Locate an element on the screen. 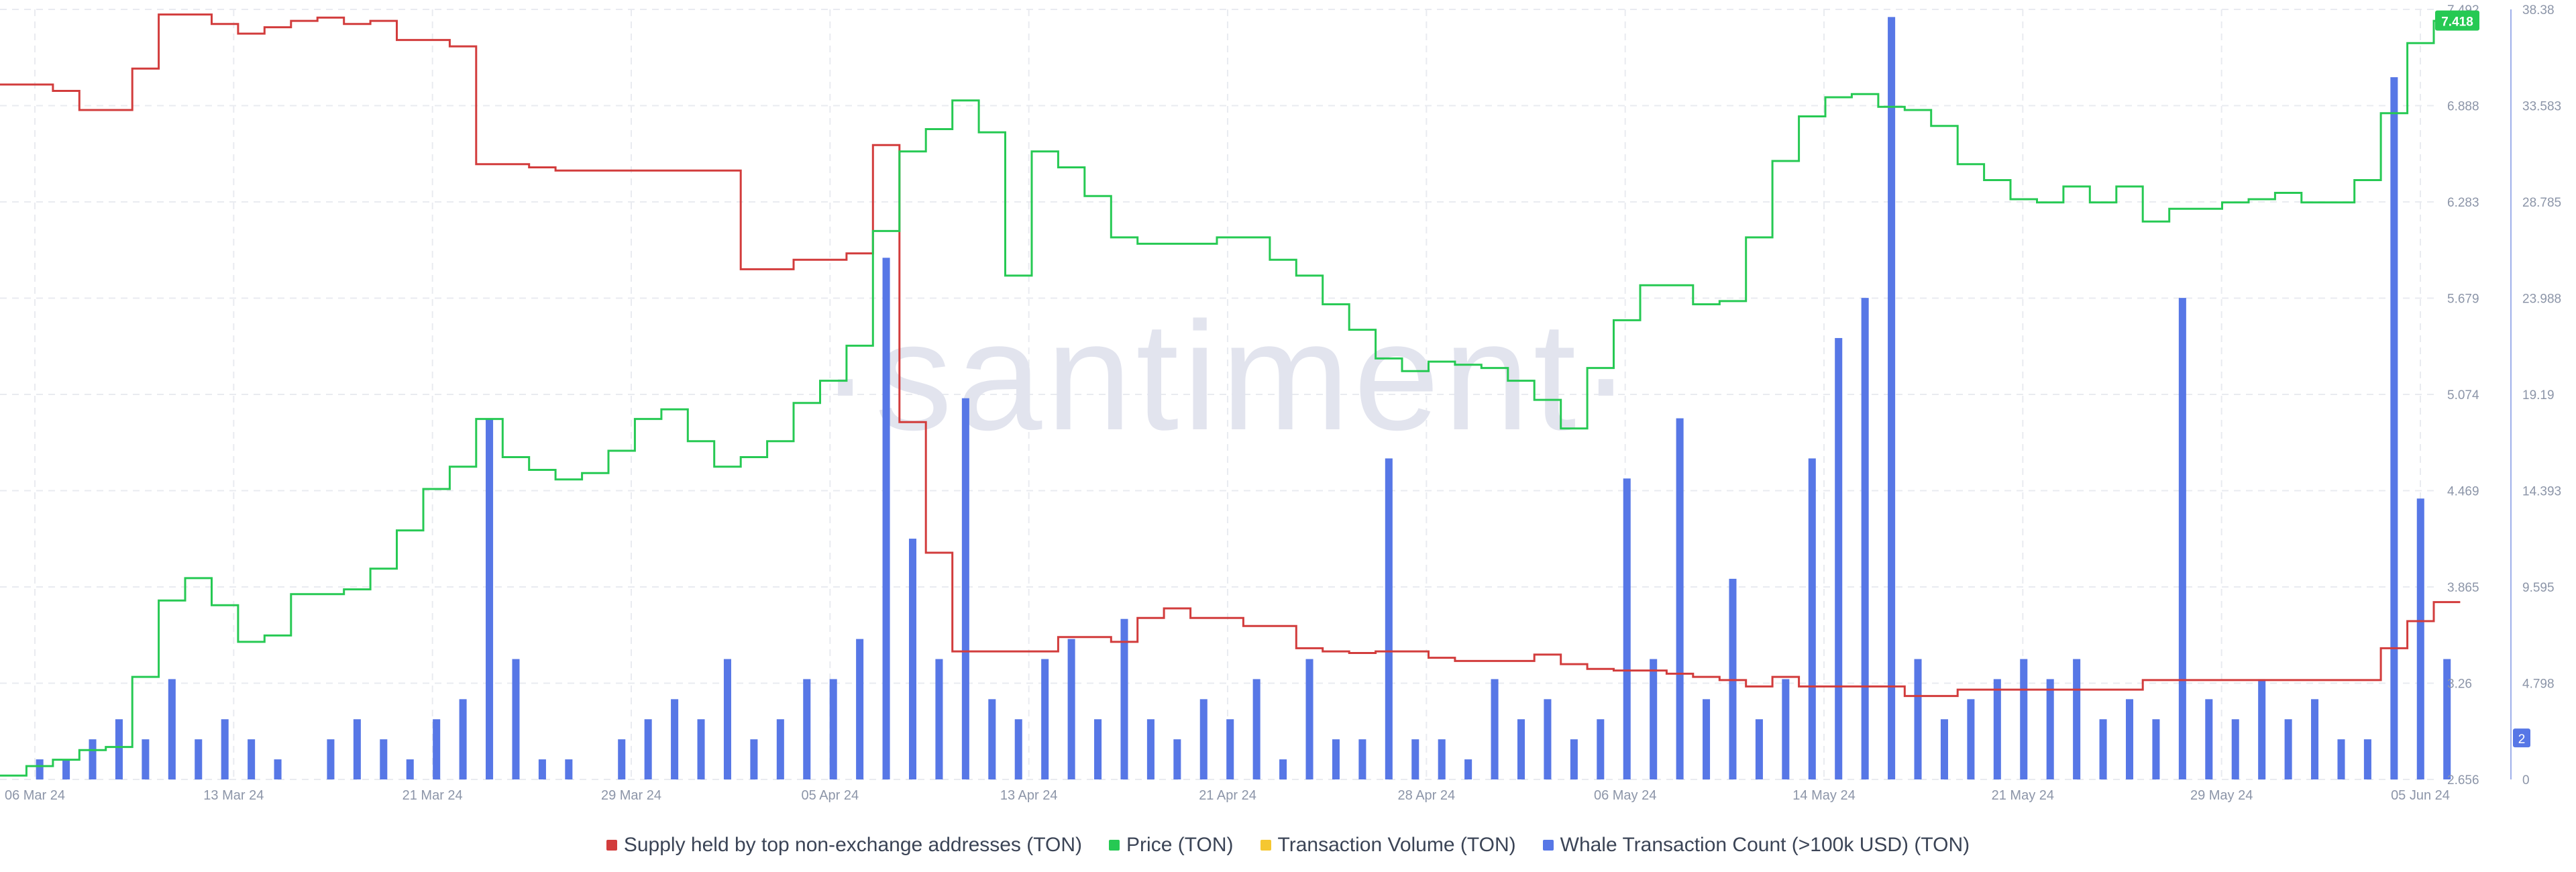 The width and height of the screenshot is (2576, 872). x-tick-label: 05 Jun 24 is located at coordinates (2420, 795).